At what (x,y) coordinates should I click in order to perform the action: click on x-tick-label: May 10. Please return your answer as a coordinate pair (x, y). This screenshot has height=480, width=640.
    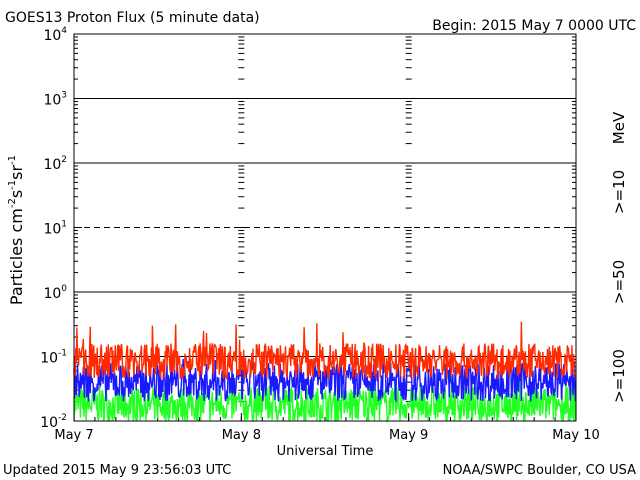
    Looking at the image, I should click on (576, 435).